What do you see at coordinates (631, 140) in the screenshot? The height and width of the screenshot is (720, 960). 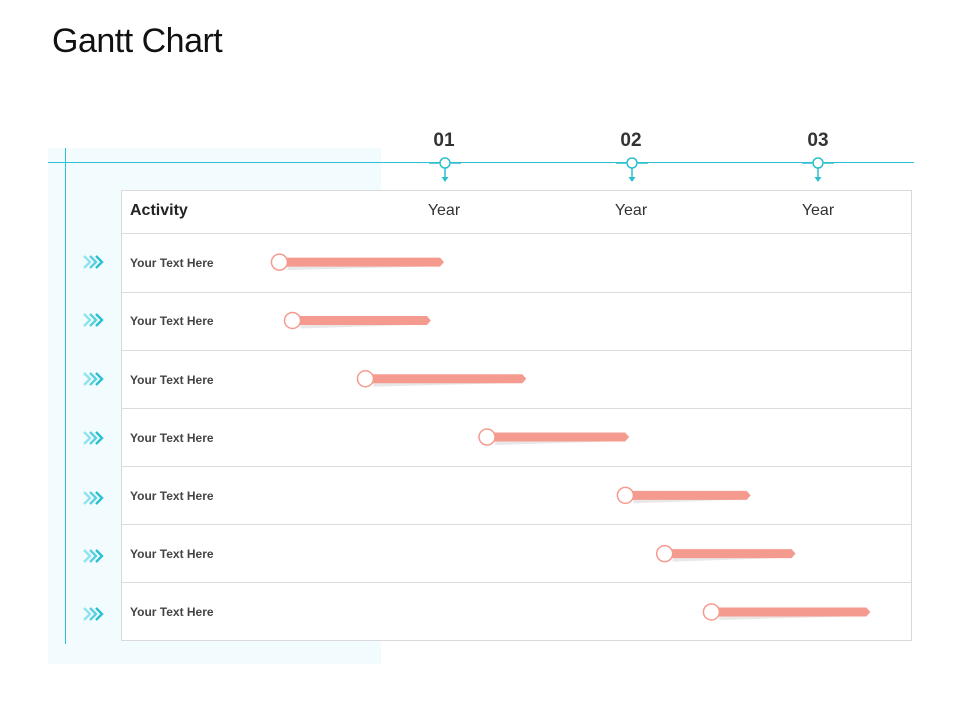 I see `milestone-number-02: 02` at bounding box center [631, 140].